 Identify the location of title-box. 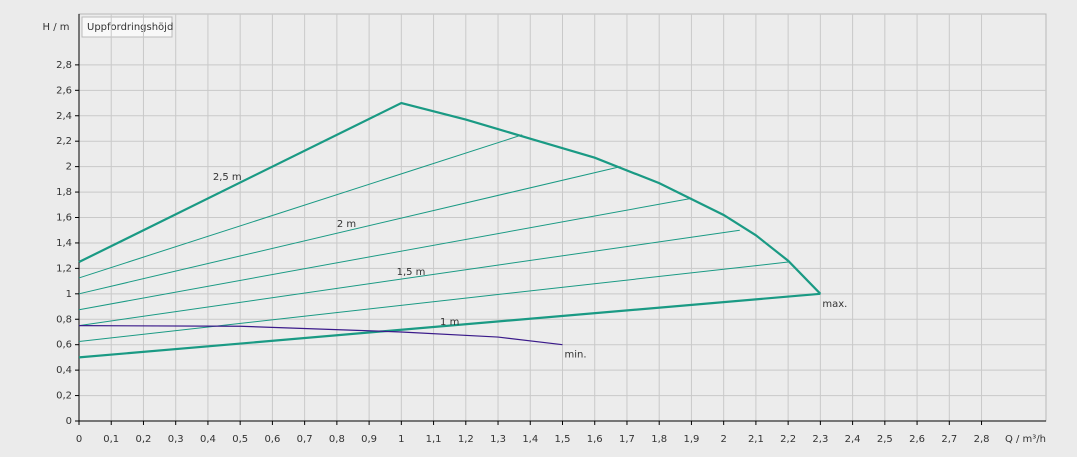
(127, 27).